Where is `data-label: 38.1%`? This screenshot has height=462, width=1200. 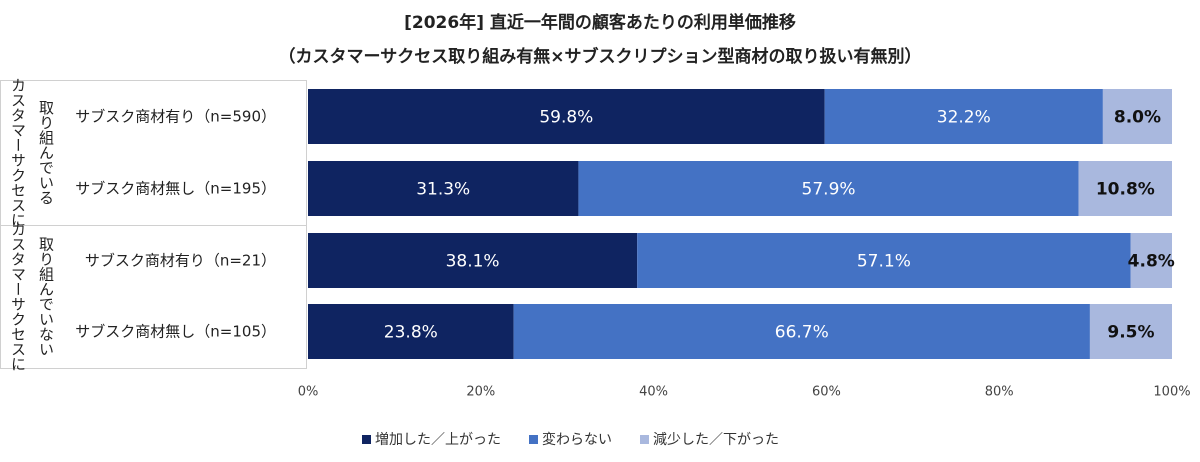 data-label: 38.1% is located at coordinates (473, 262).